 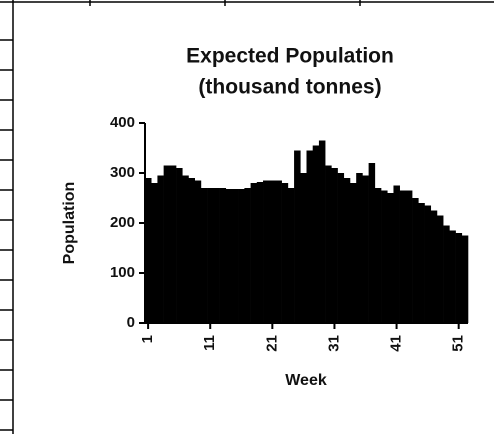 I want to click on chart-title: Expected Population, so click(x=290, y=56).